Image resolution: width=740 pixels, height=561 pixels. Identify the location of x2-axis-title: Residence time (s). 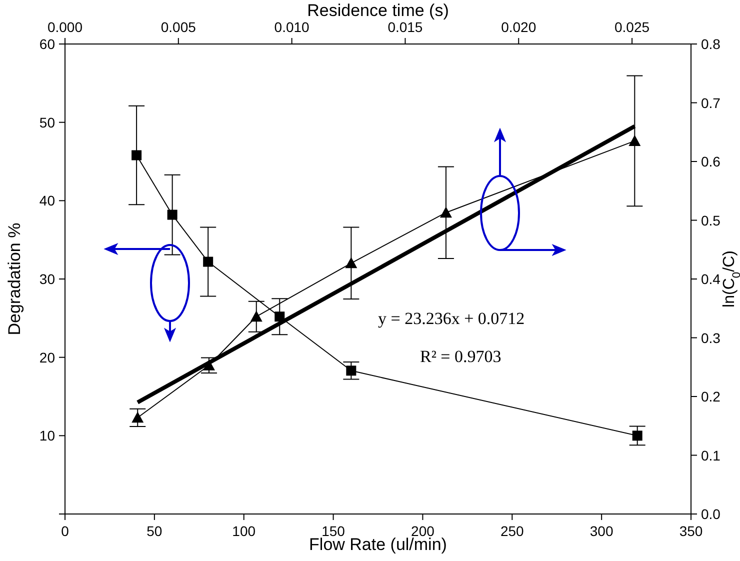
(378, 10).